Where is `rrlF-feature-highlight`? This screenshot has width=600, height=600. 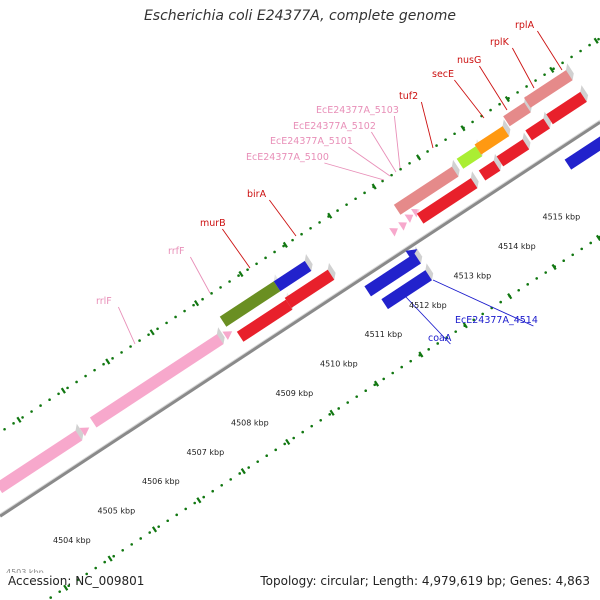
rrlF-feature-highlight is located at coordinates (38, 452).